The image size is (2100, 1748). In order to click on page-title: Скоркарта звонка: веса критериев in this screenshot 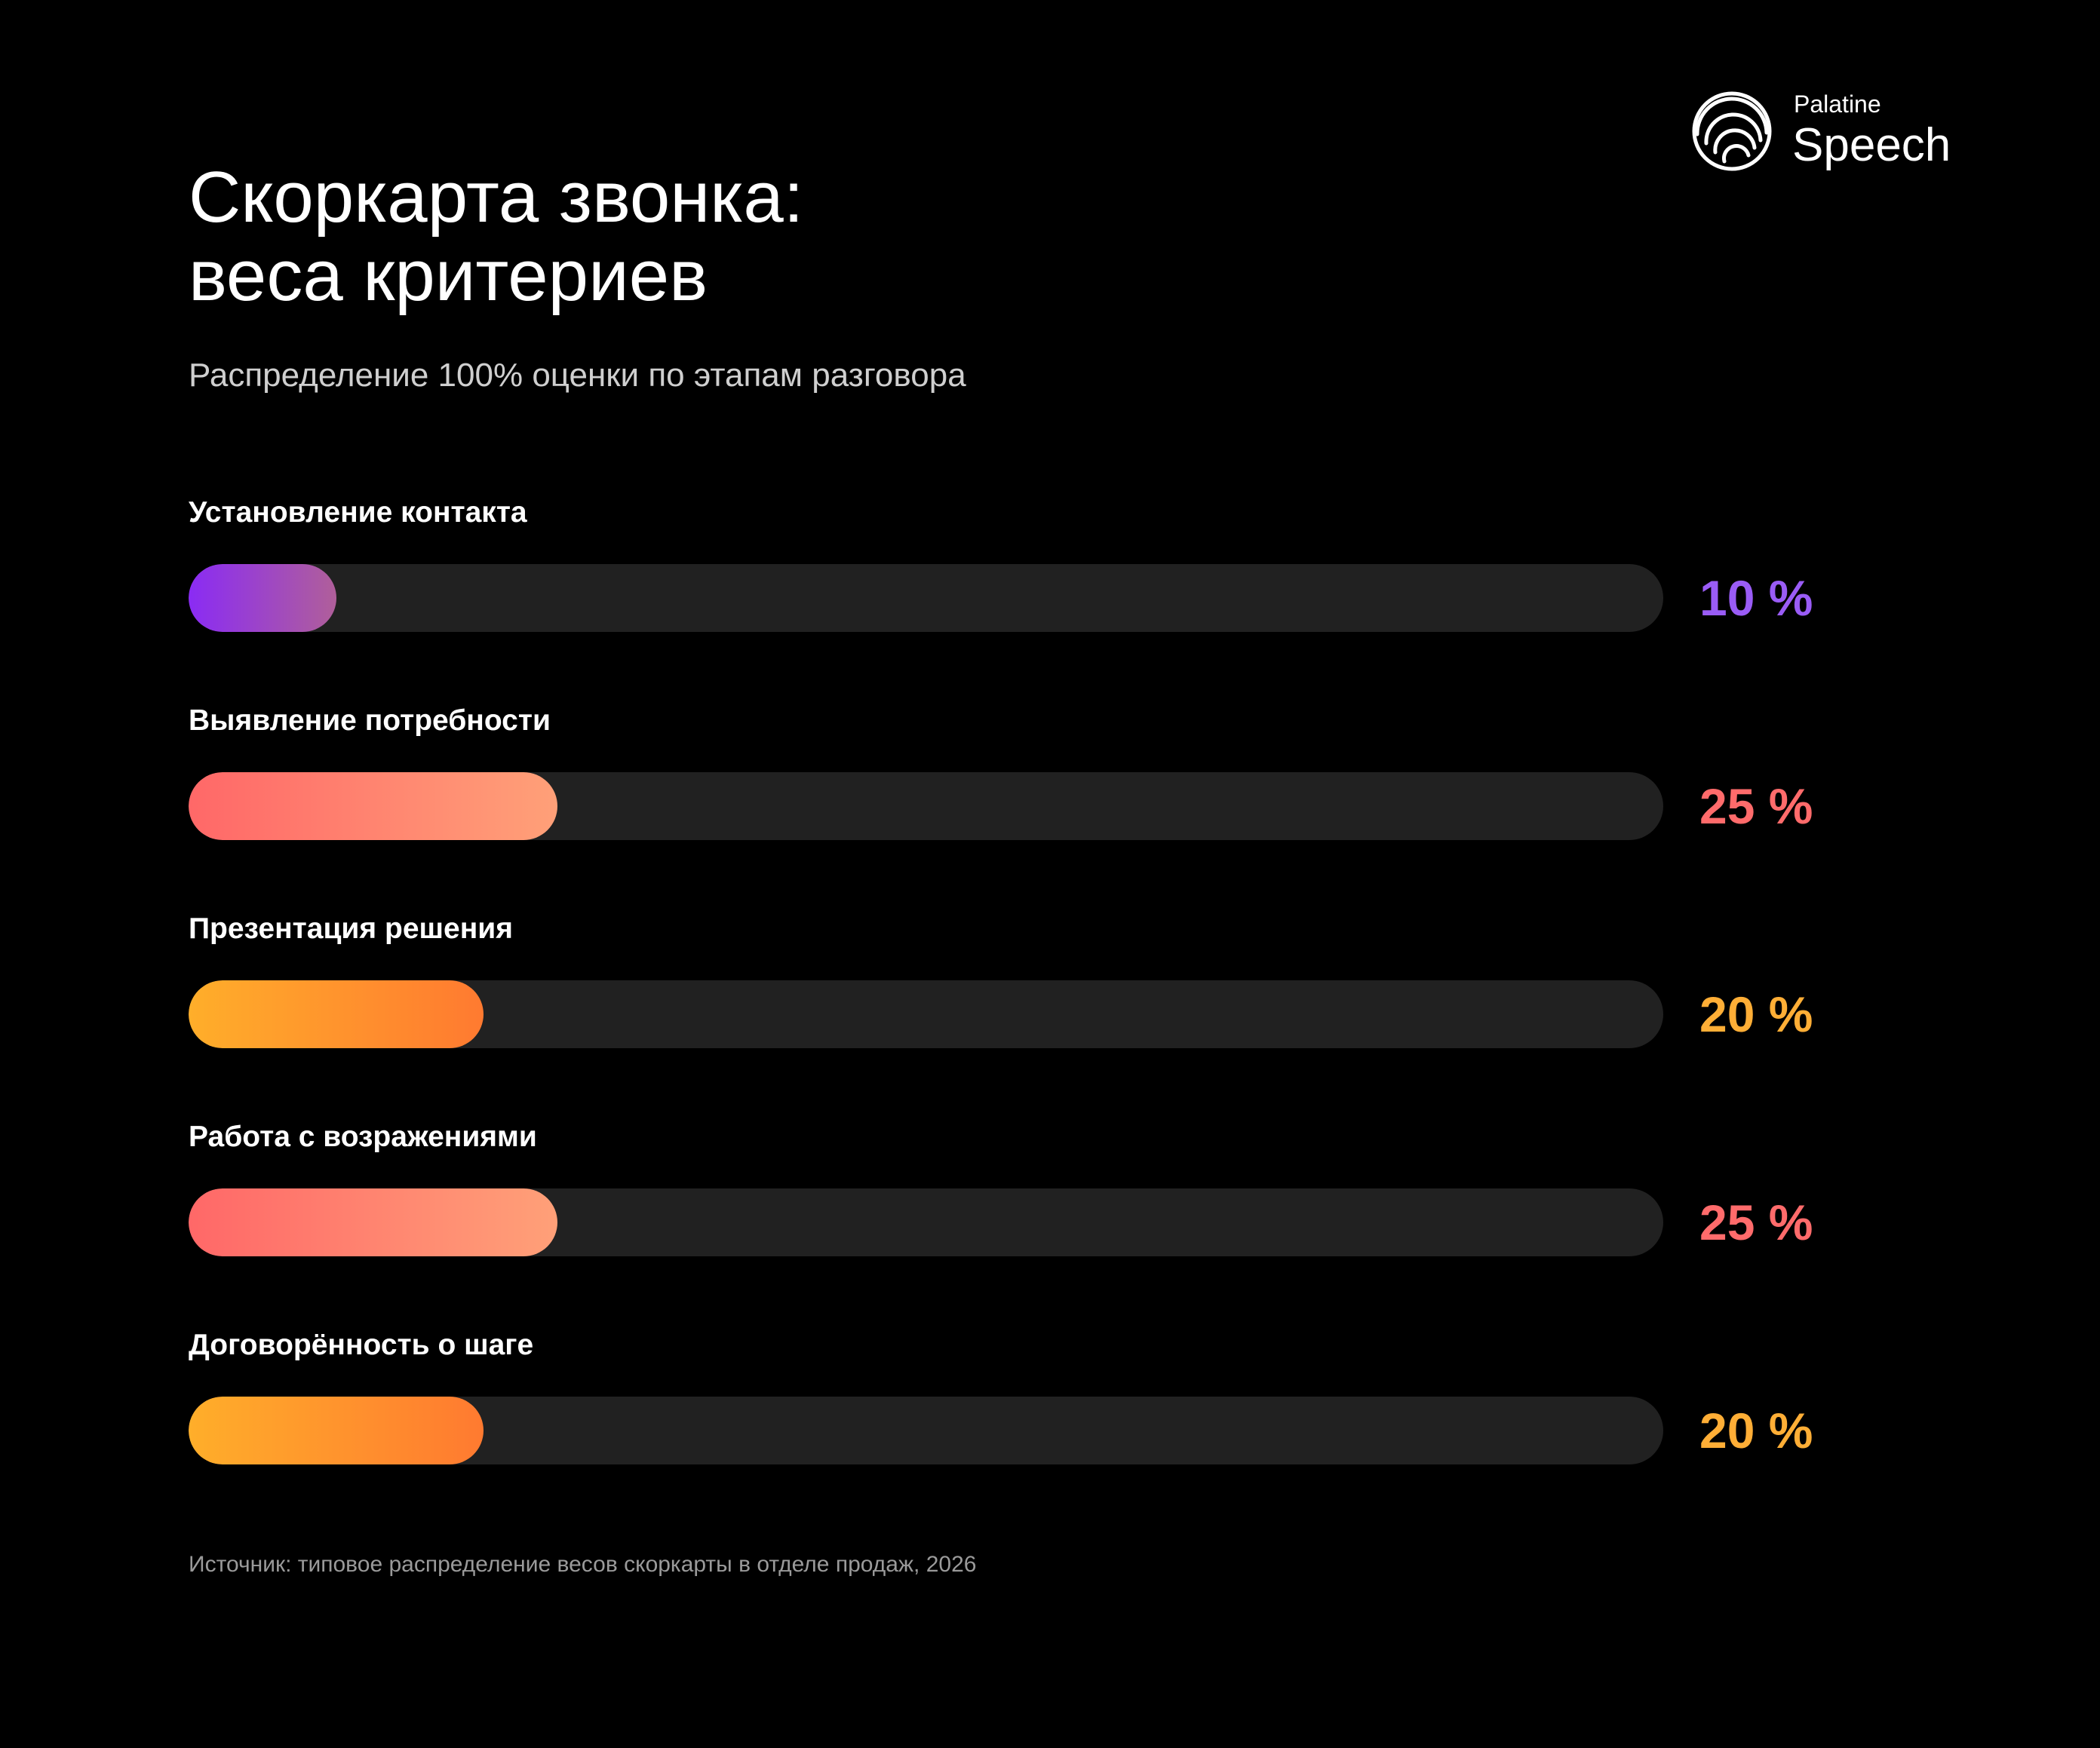, I will do `click(496, 236)`.